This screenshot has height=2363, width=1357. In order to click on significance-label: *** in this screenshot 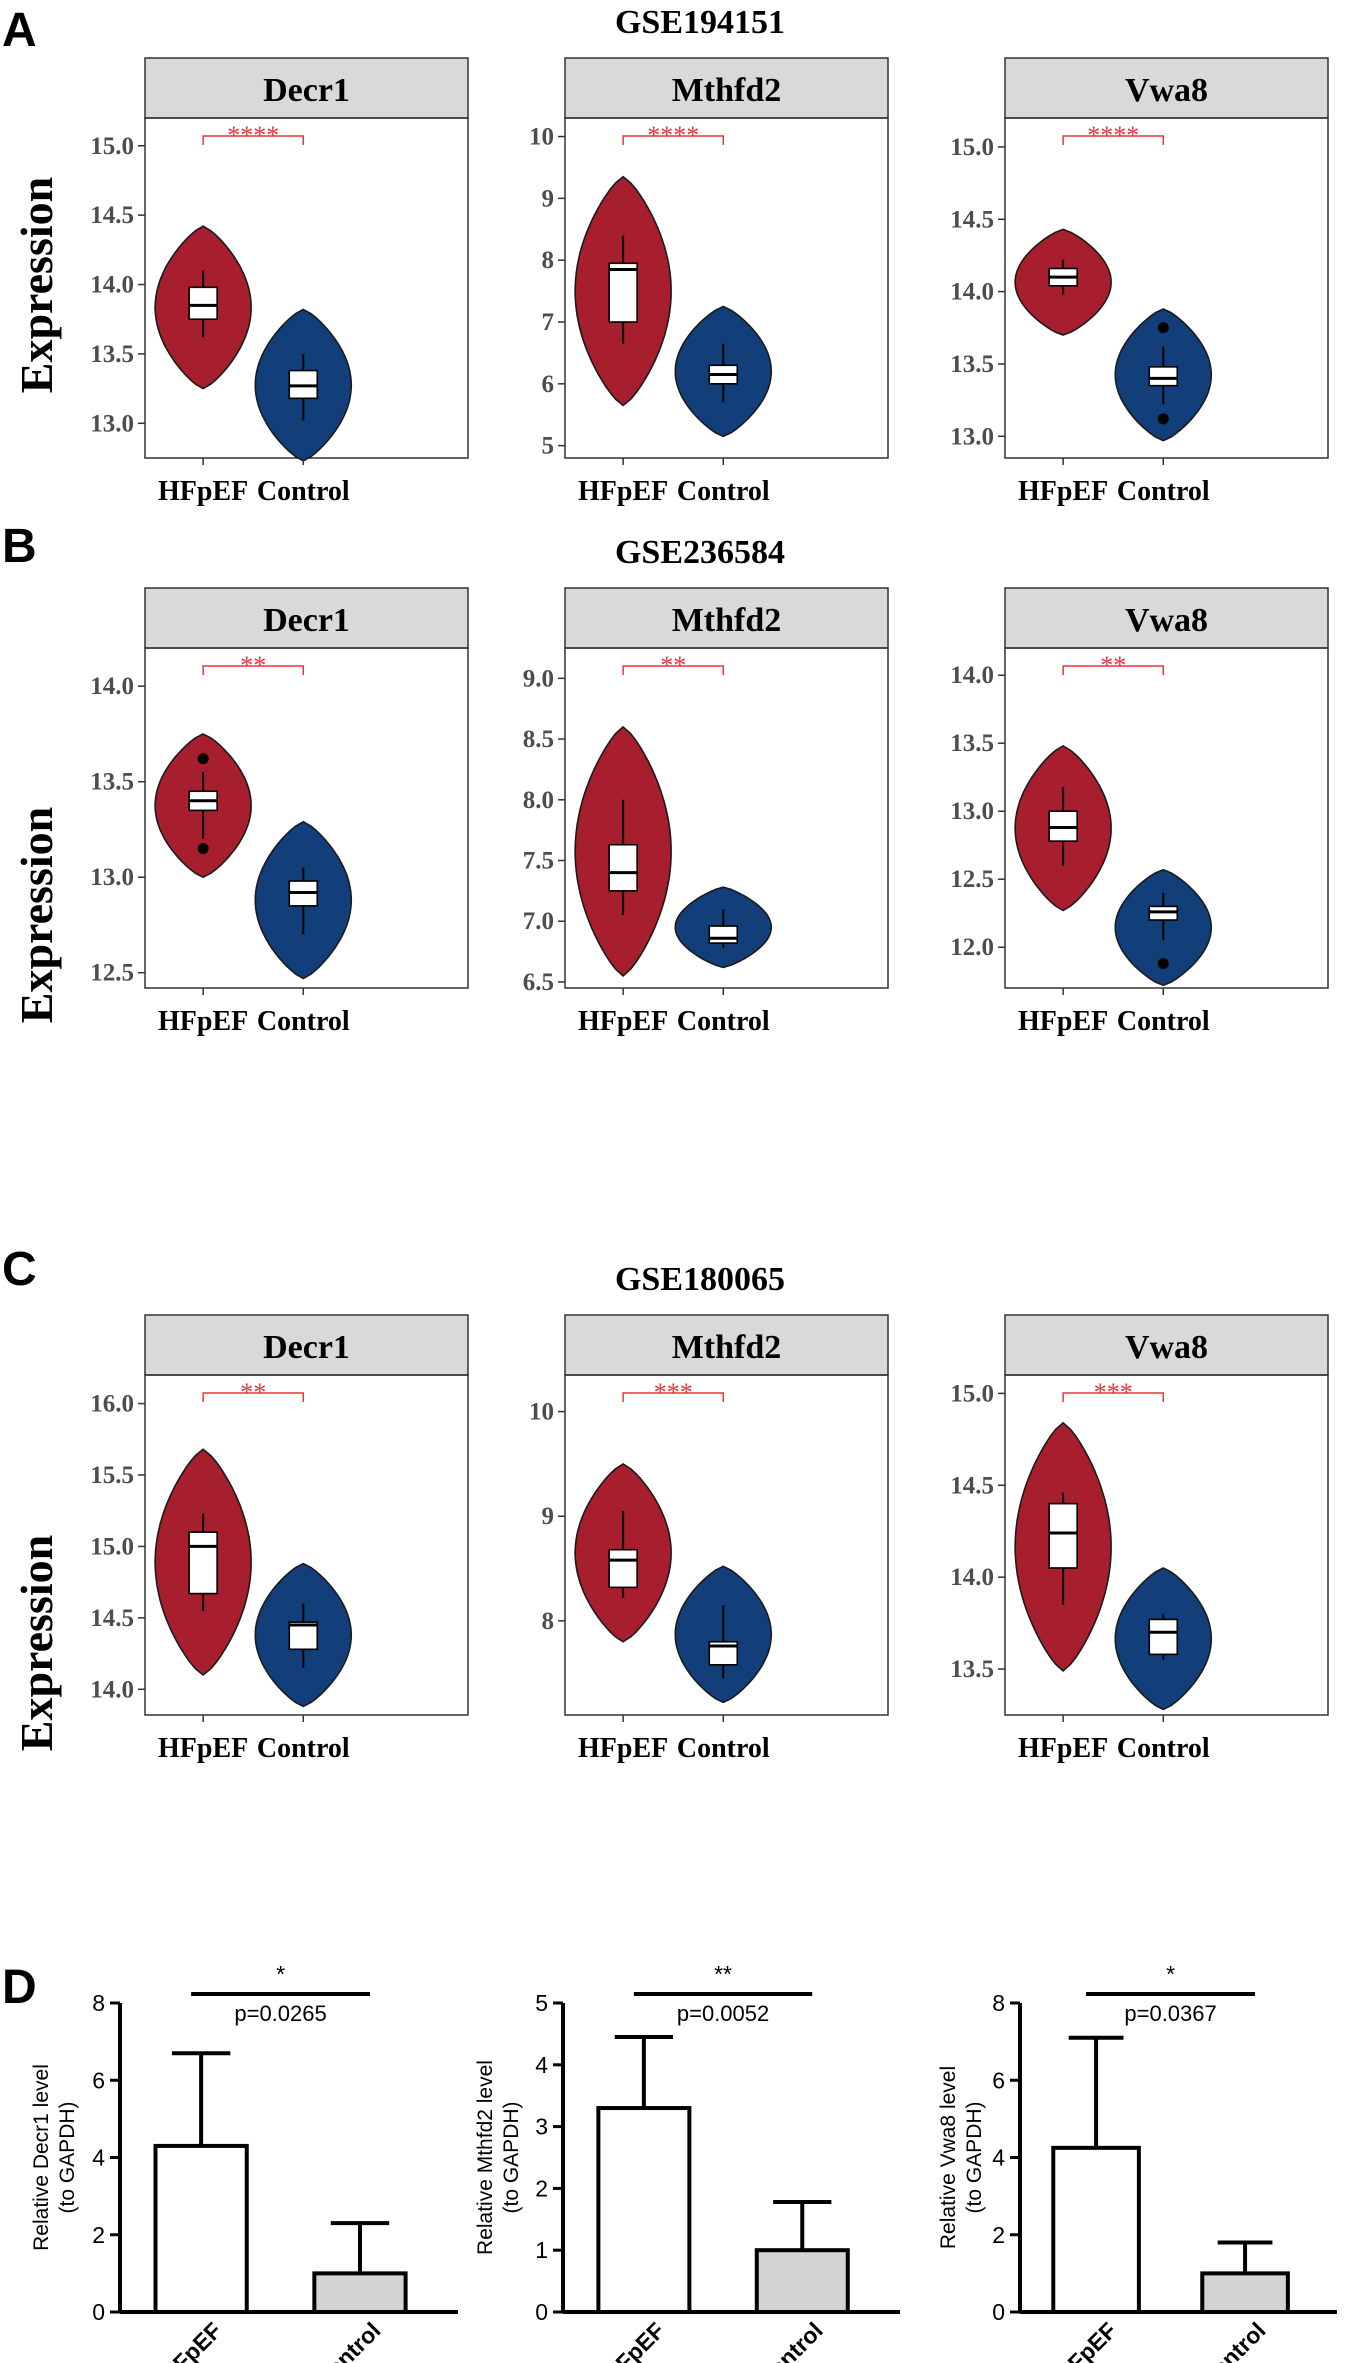, I will do `click(673, 1392)`.